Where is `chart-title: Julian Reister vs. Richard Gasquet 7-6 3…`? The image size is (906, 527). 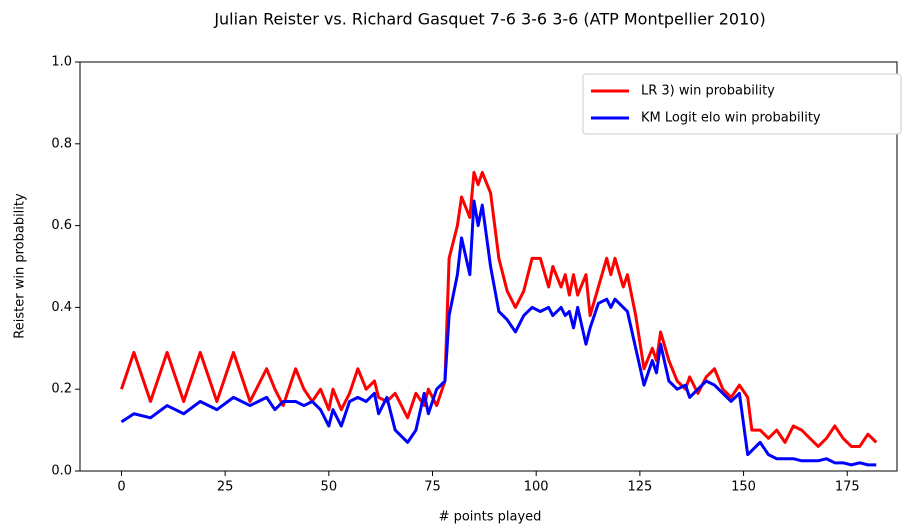 chart-title: Julian Reister vs. Richard Gasquet 7-6 3… is located at coordinates (489, 19).